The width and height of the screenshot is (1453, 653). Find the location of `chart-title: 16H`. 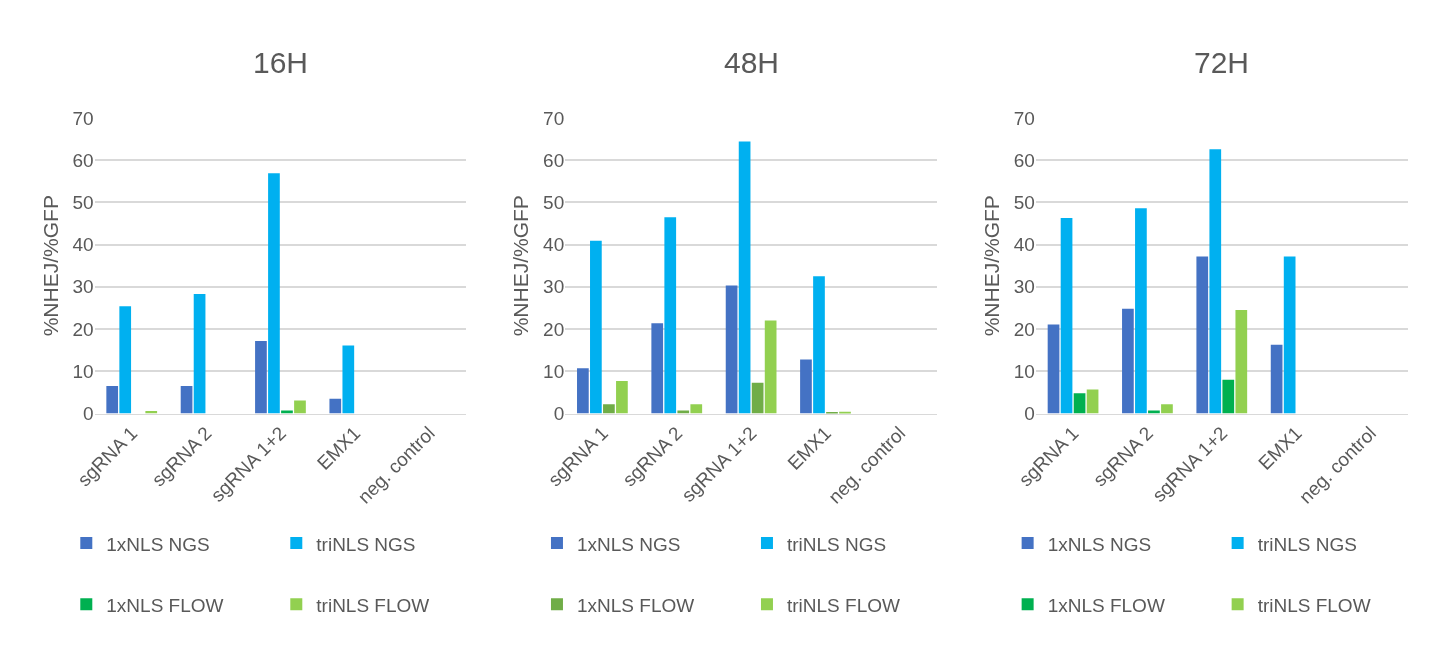

chart-title: 16H is located at coordinates (281, 62).